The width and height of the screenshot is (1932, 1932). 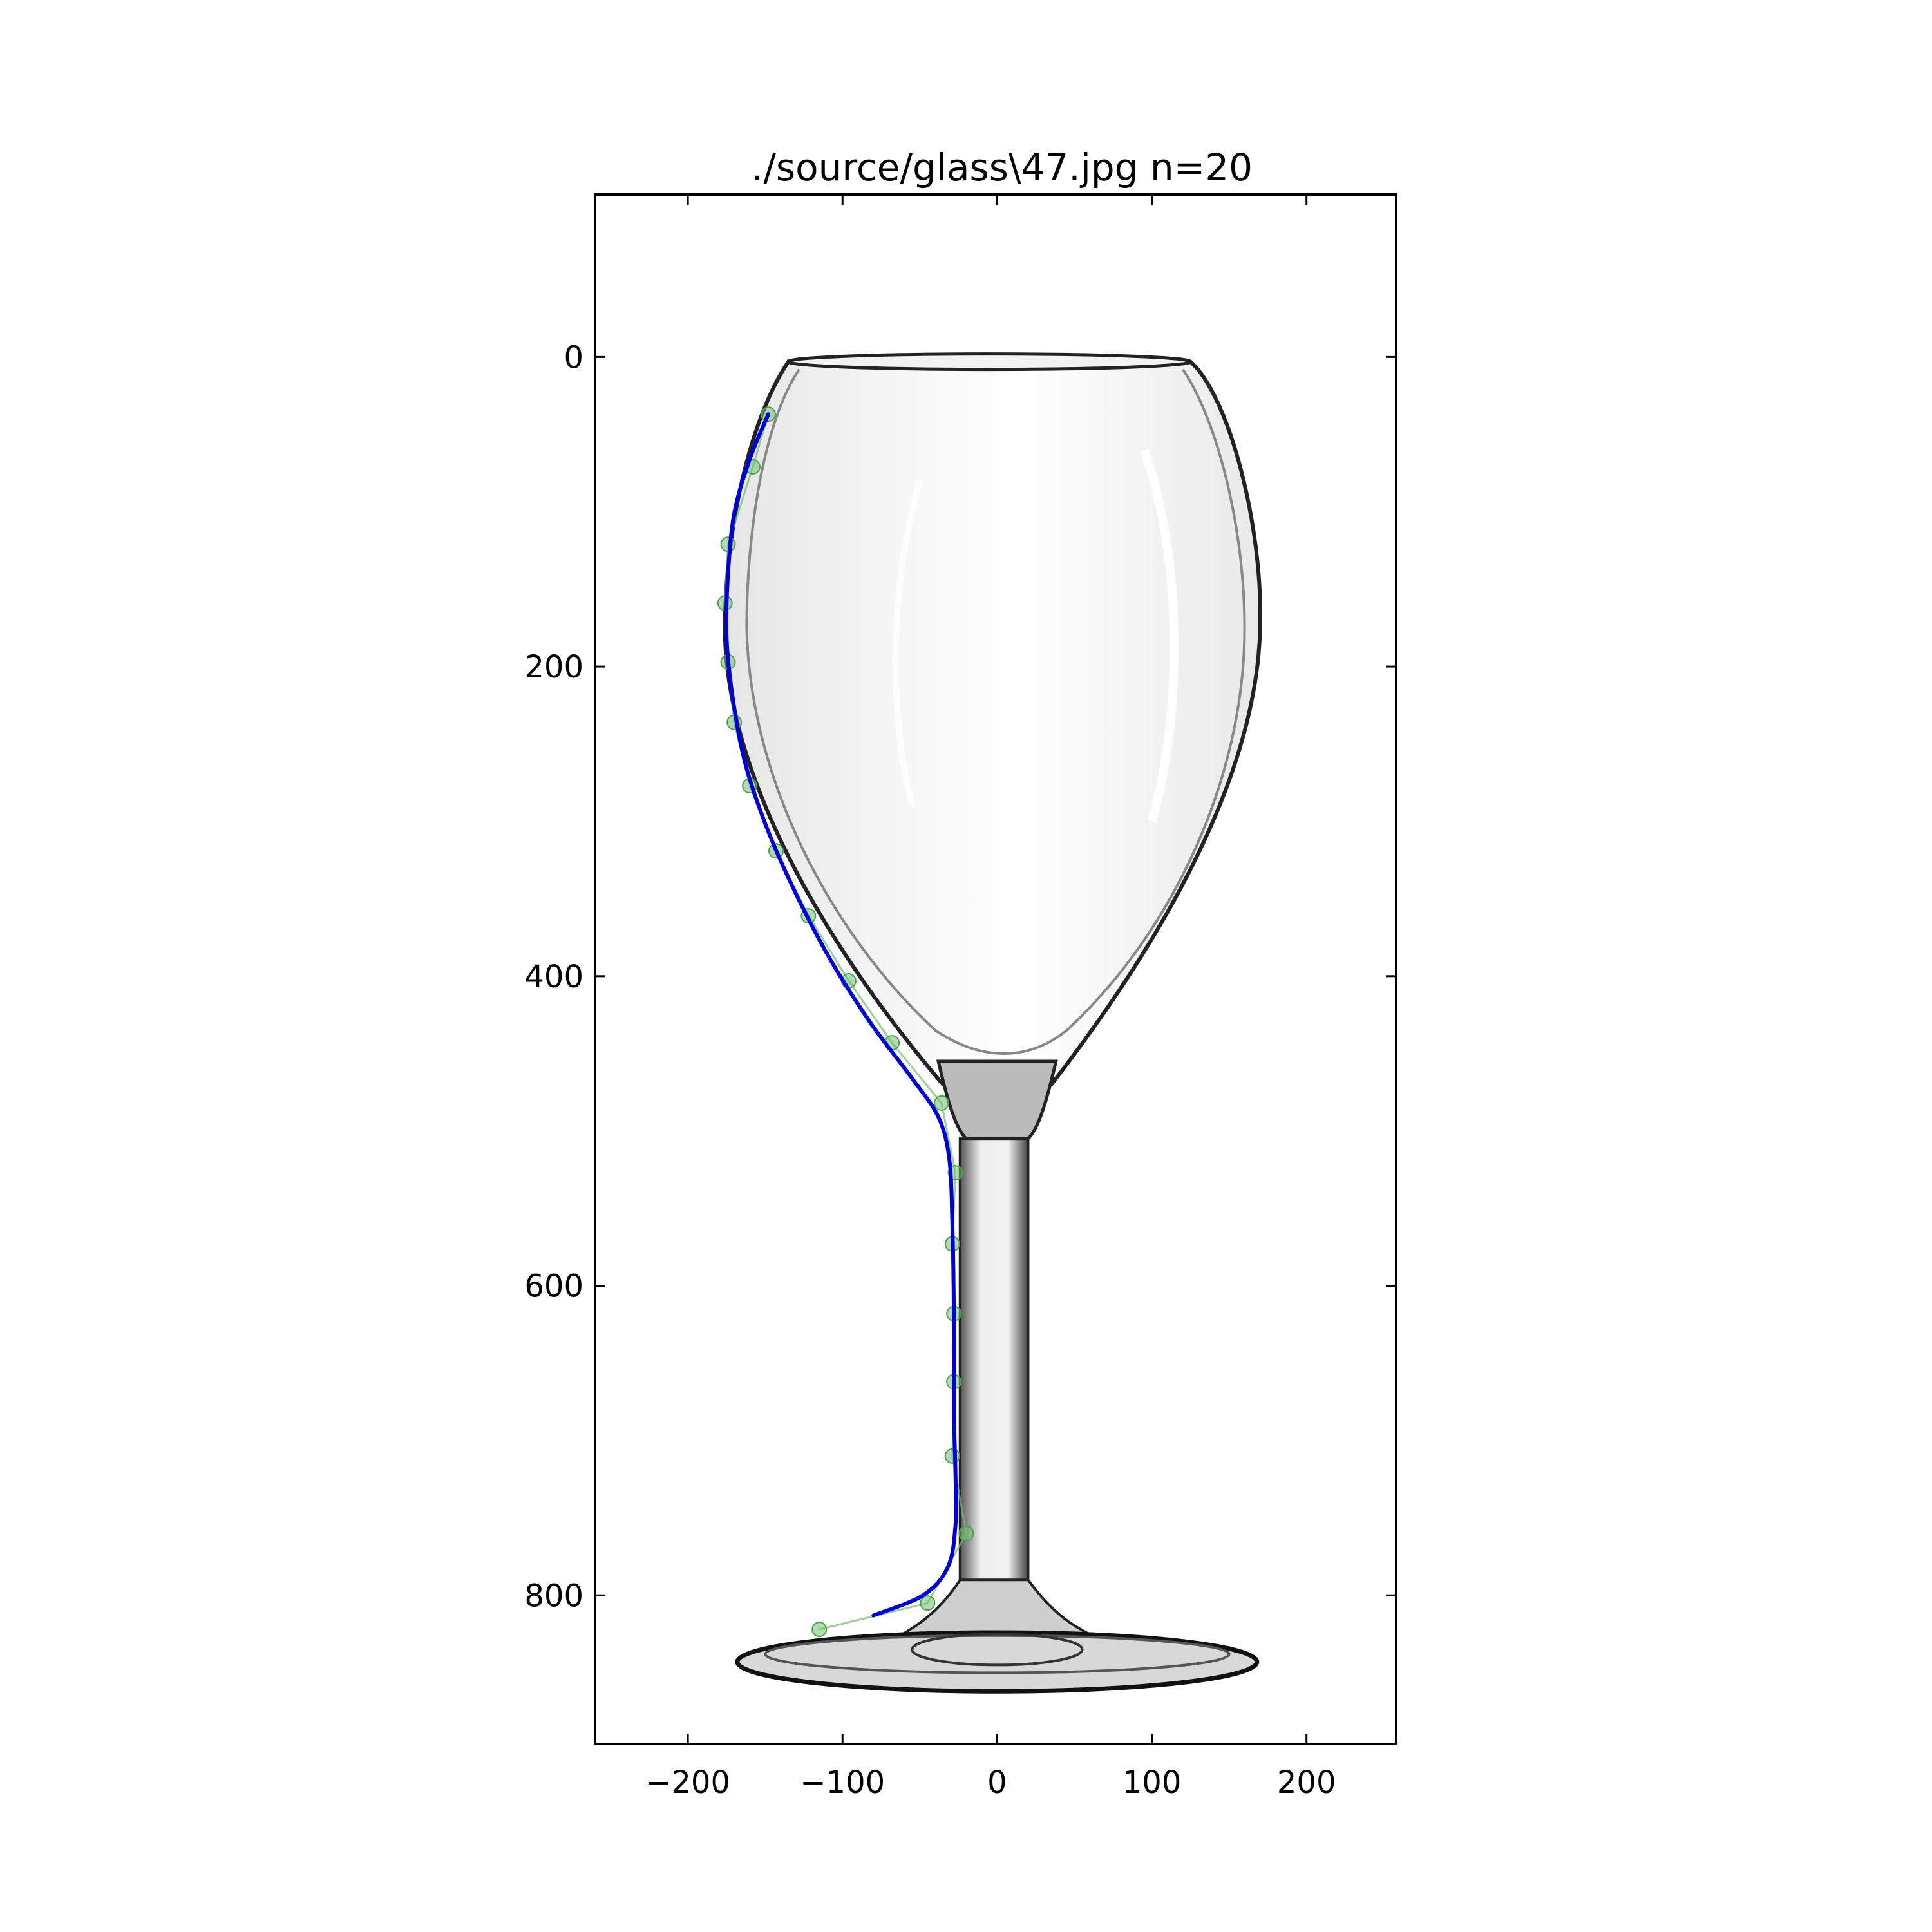 What do you see at coordinates (989, 362) in the screenshot?
I see `glass-rim` at bounding box center [989, 362].